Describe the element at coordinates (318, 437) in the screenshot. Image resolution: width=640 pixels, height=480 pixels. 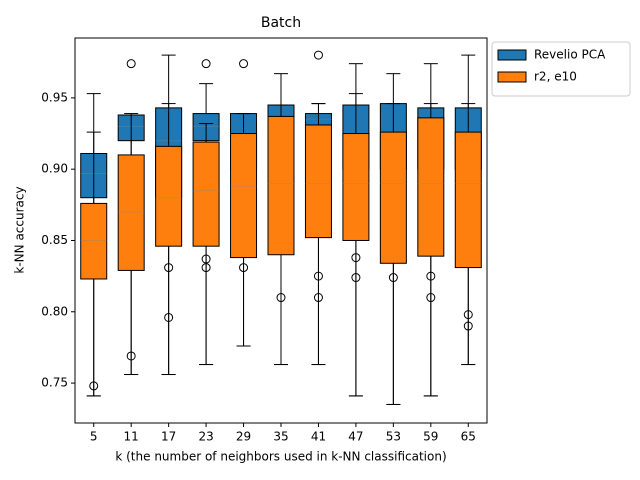
I see `x-tick-label: 41` at that location.